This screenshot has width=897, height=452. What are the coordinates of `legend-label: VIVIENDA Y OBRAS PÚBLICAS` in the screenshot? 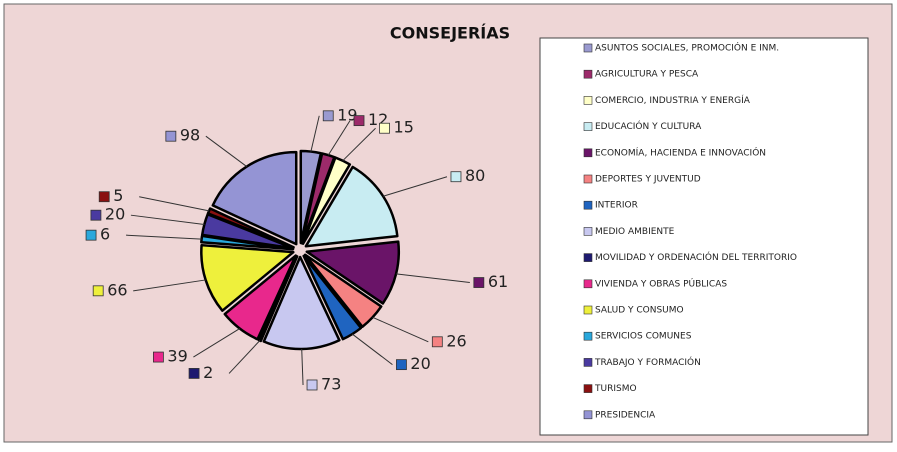 It's located at (661, 283).